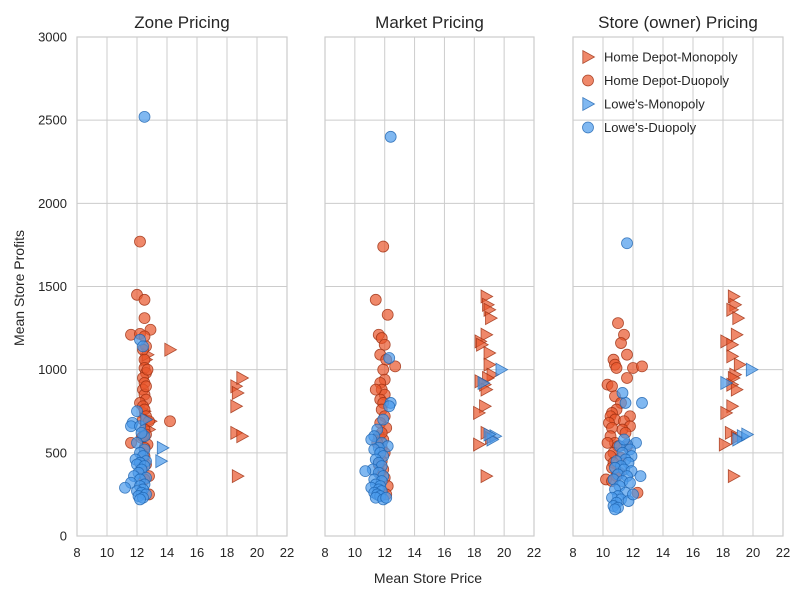 The image size is (792, 591). Describe the element at coordinates (181, 22) in the screenshot. I see `panel-title: Zone Pricing` at that location.